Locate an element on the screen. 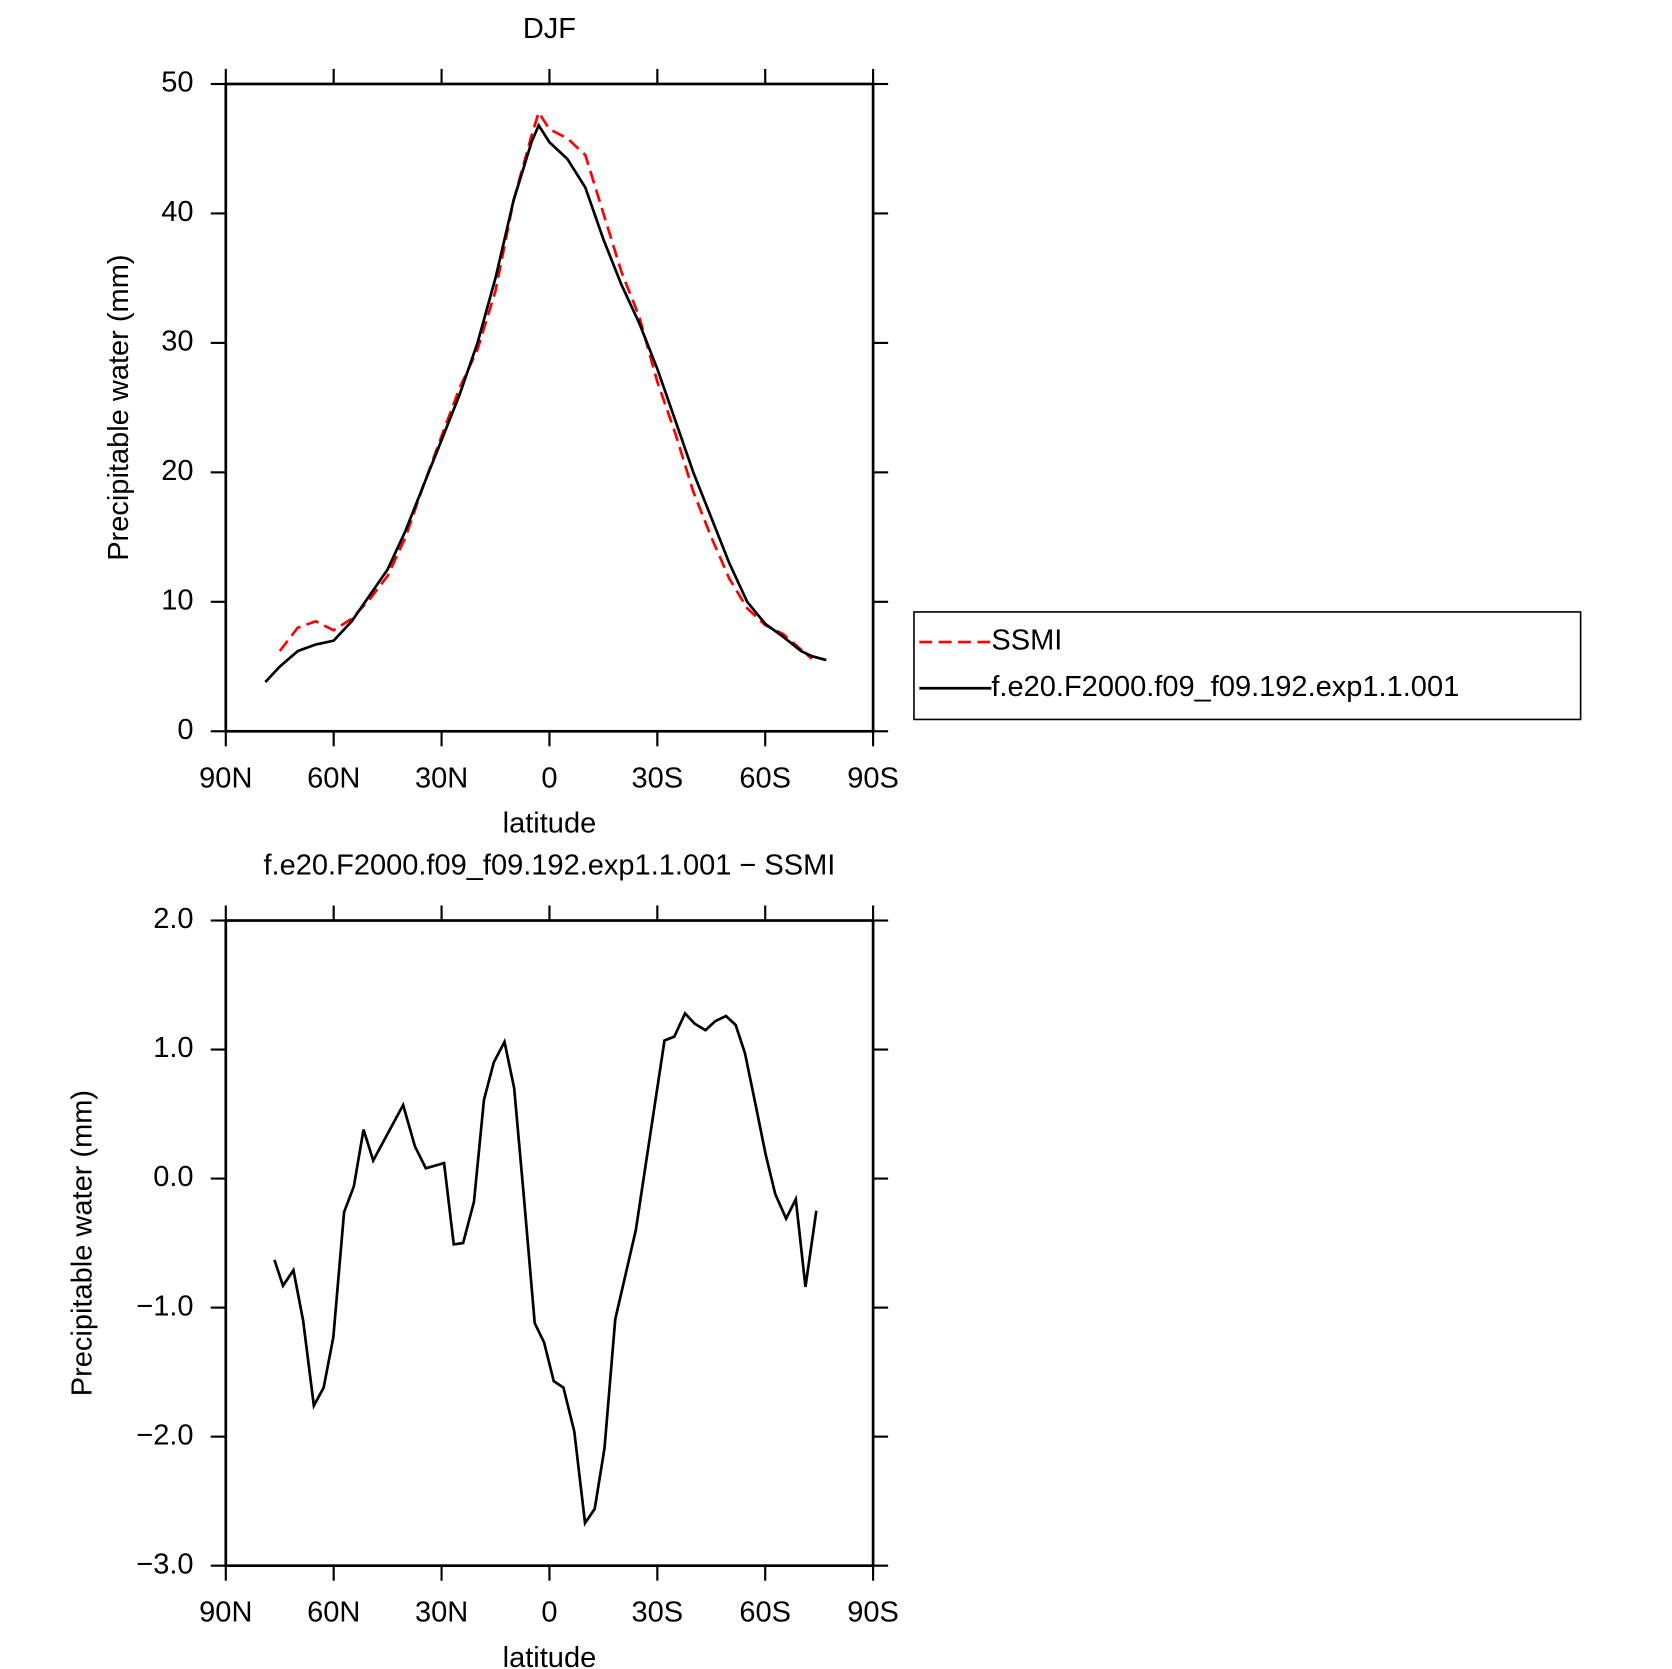 This screenshot has width=1672, height=1669. legend-label: SSMI is located at coordinates (1026, 641).